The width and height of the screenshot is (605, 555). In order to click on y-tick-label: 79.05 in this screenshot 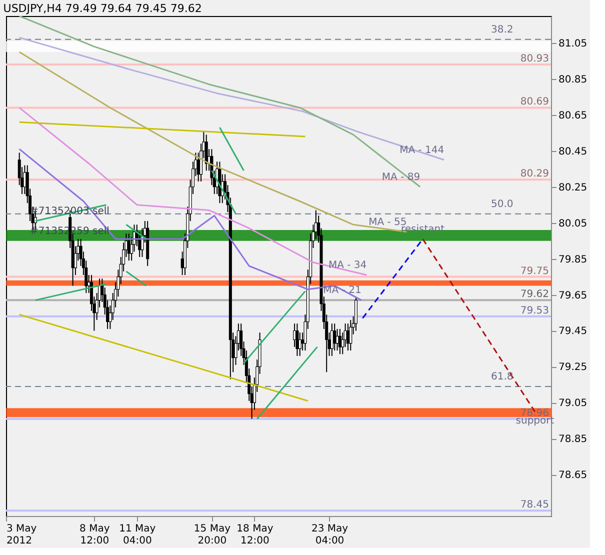, I will do `click(573, 404)`.